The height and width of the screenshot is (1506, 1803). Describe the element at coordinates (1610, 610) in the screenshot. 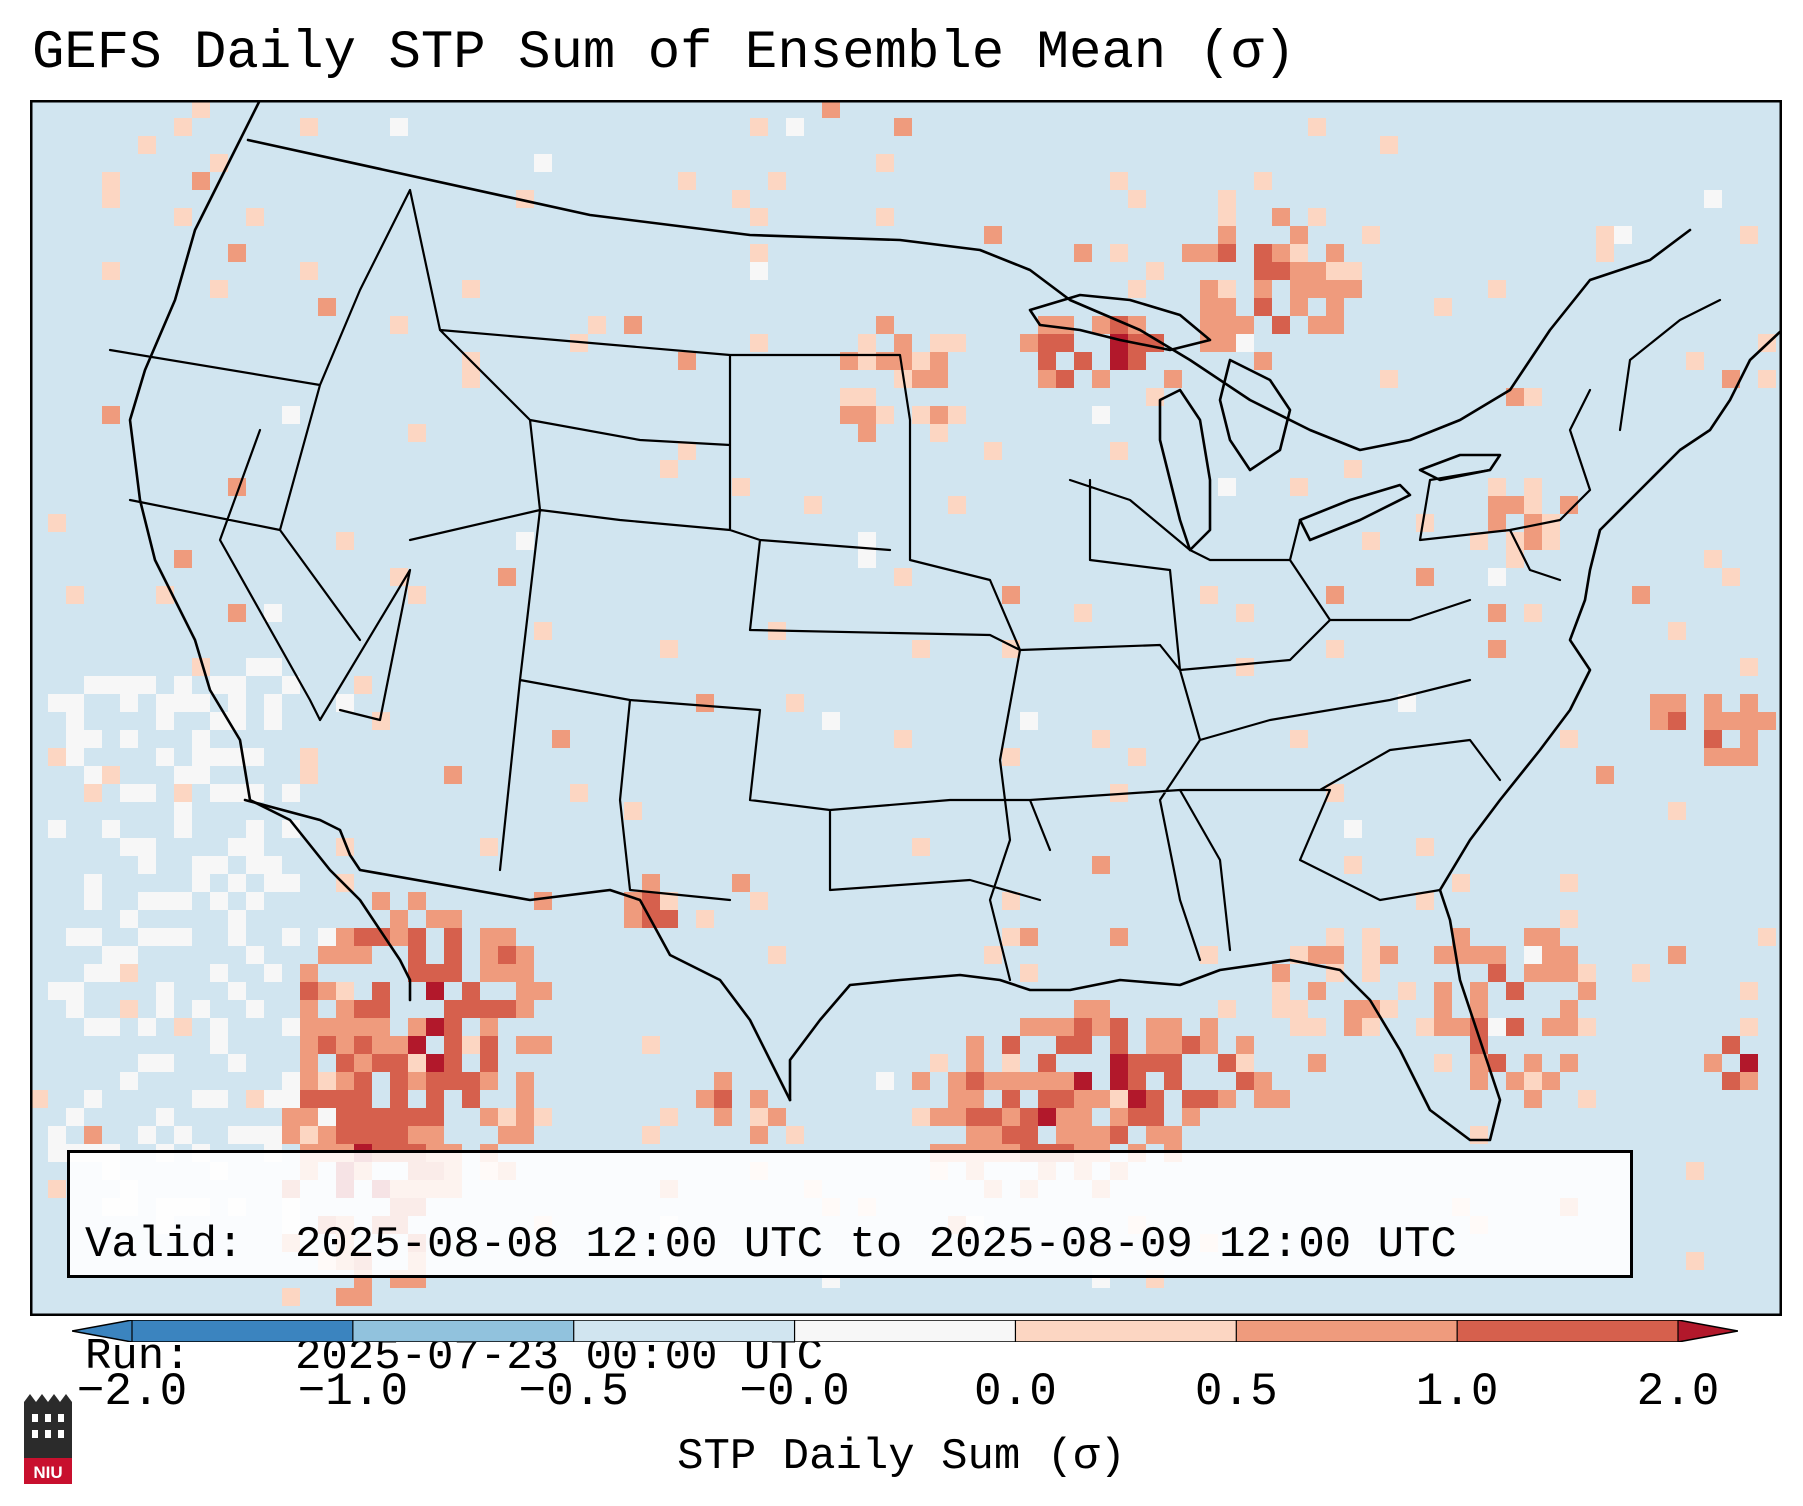

I see `atlantic-coast` at that location.